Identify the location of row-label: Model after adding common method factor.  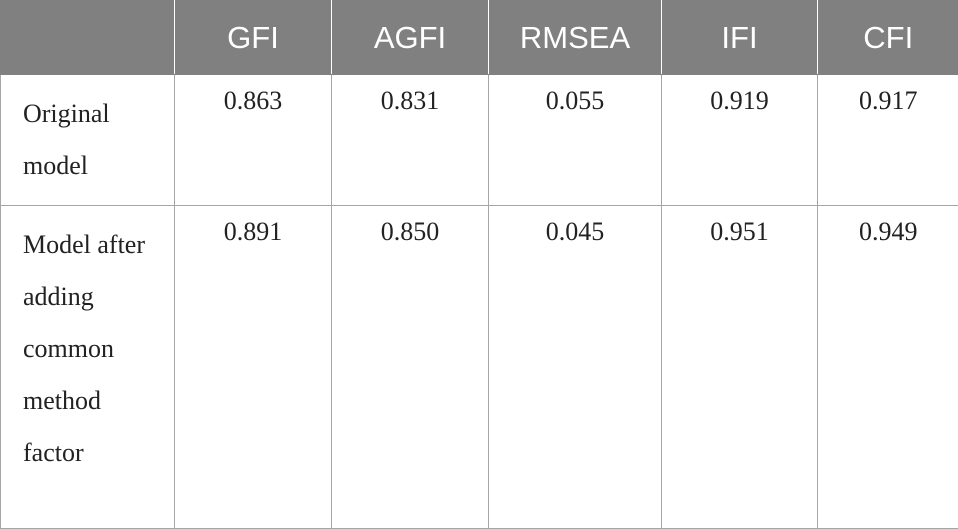
(88, 367).